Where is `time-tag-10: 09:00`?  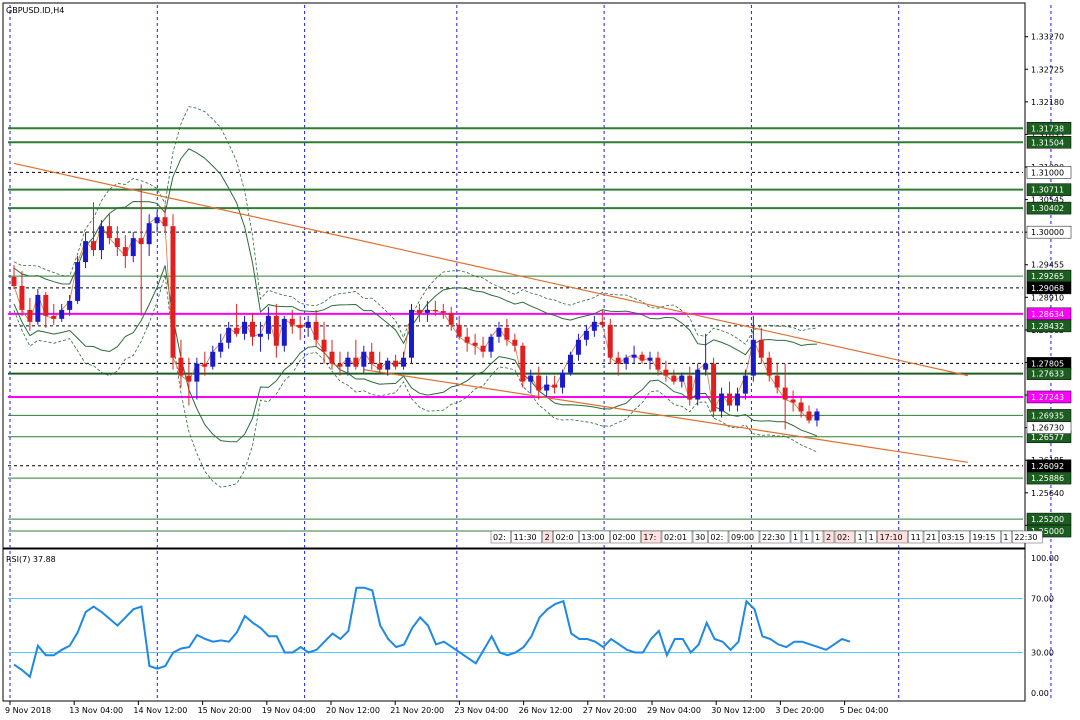
time-tag-10: 09:00 is located at coordinates (742, 537).